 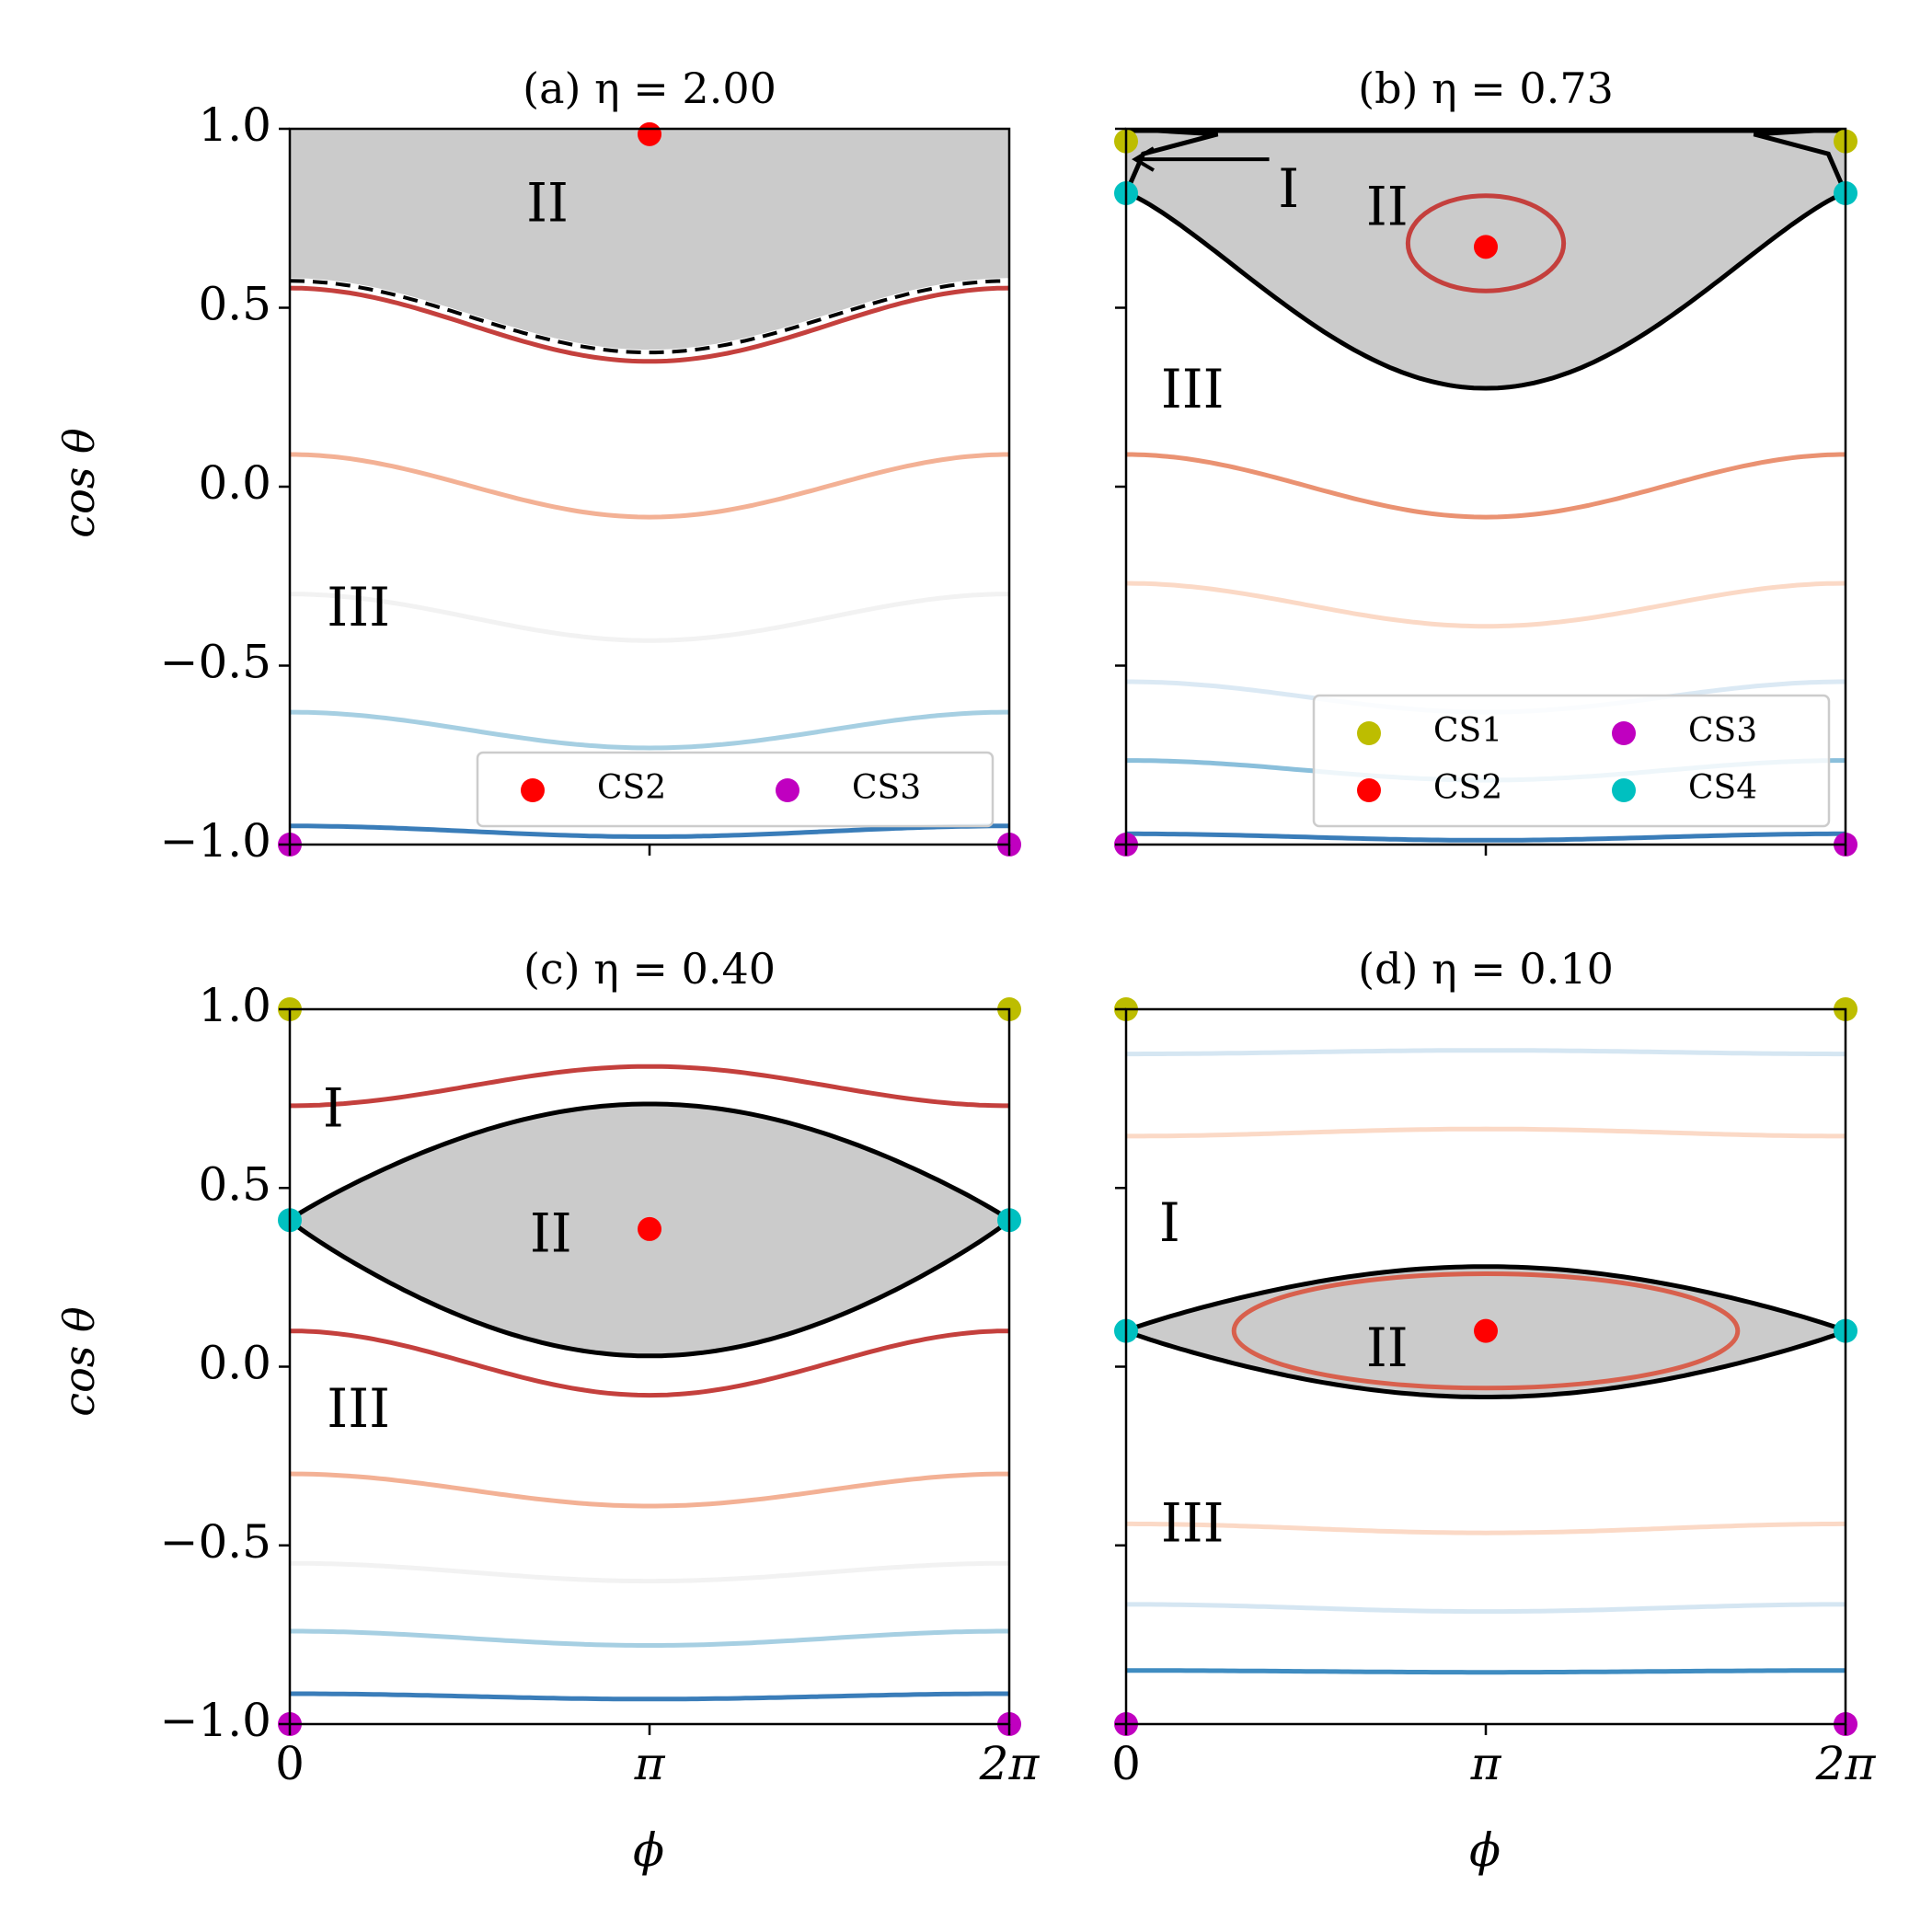 What do you see at coordinates (1369, 733) in the screenshot?
I see `legend-marker-cs1` at bounding box center [1369, 733].